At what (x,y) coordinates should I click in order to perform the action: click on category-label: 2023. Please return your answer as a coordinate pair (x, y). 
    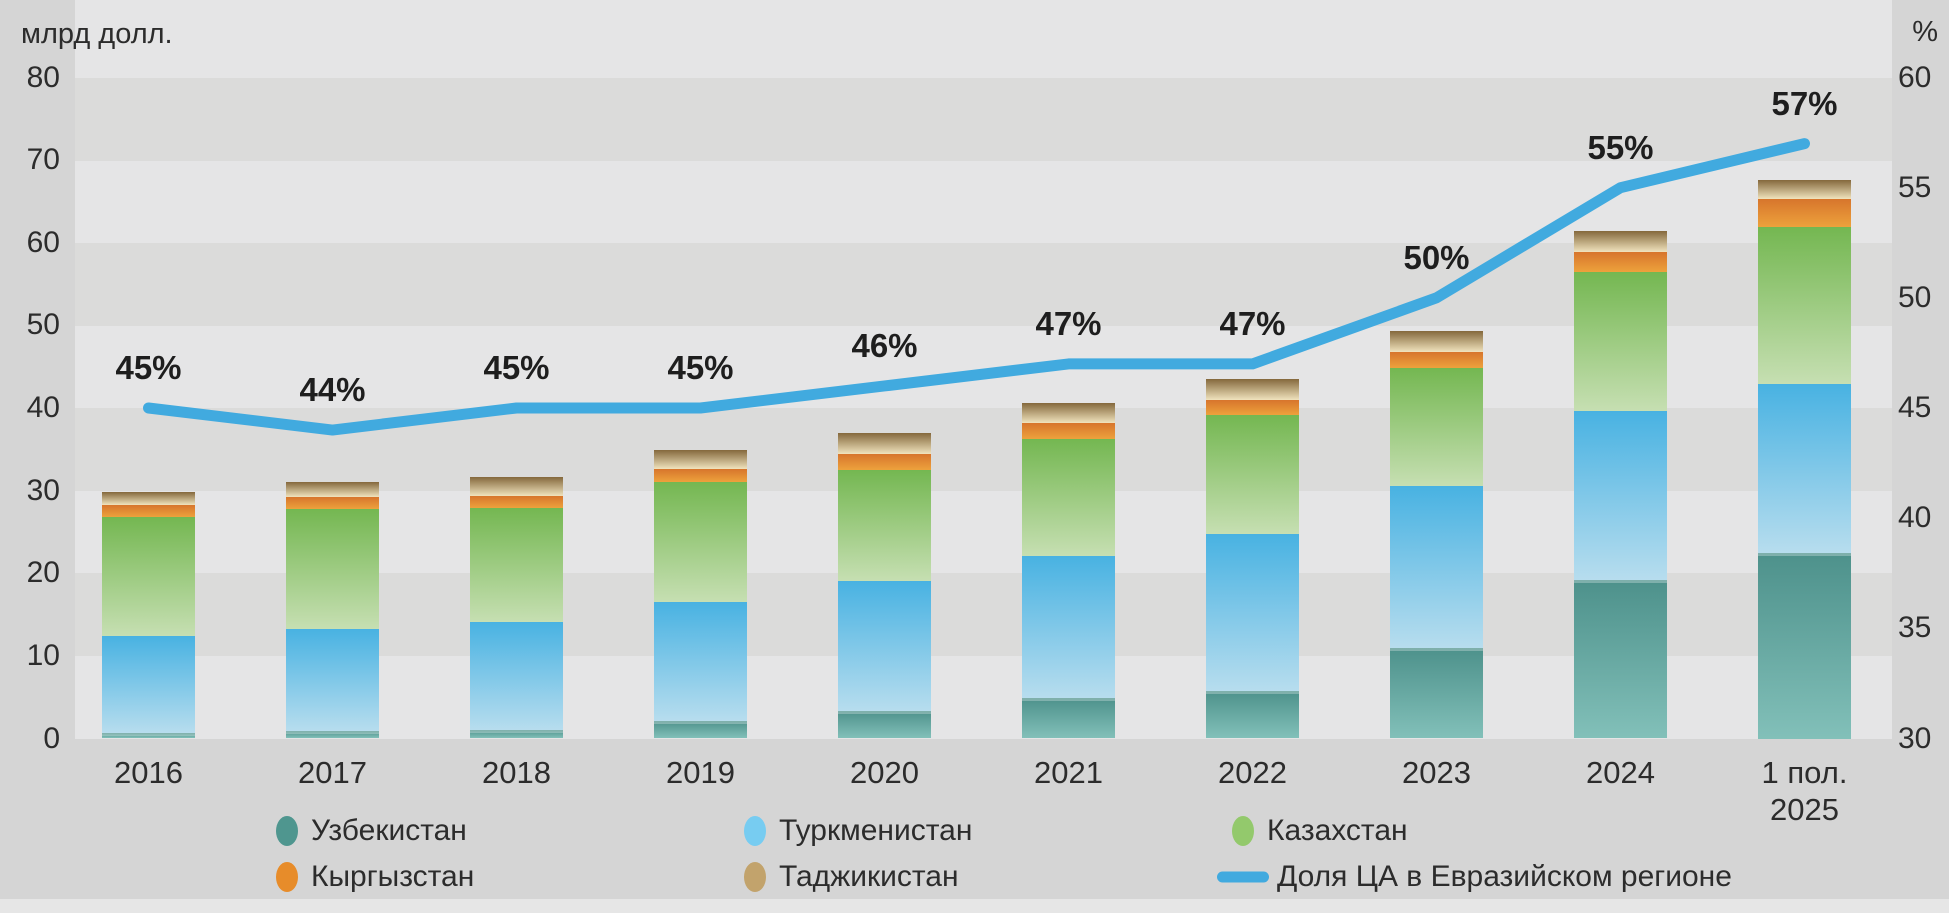
    Looking at the image, I should click on (1436, 772).